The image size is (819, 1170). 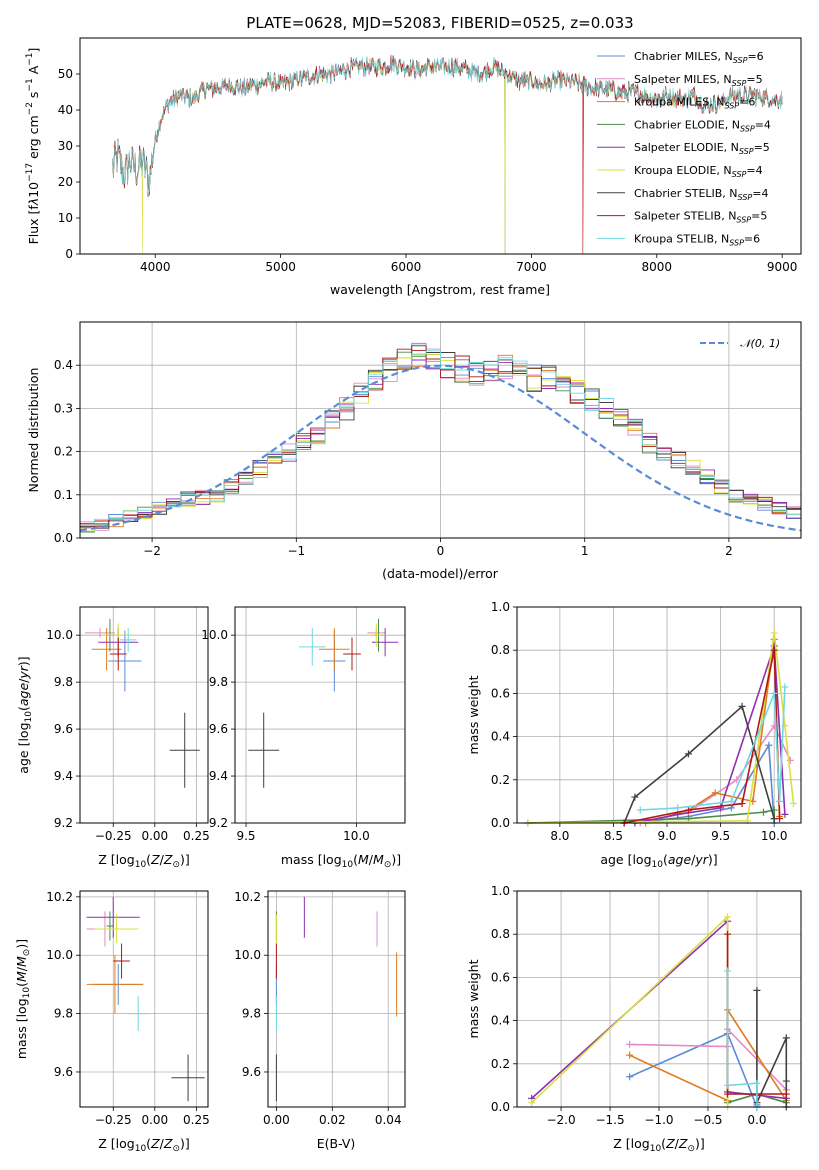 What do you see at coordinates (500, 977) in the screenshot?
I see `wz-ytick-label: 0.6` at bounding box center [500, 977].